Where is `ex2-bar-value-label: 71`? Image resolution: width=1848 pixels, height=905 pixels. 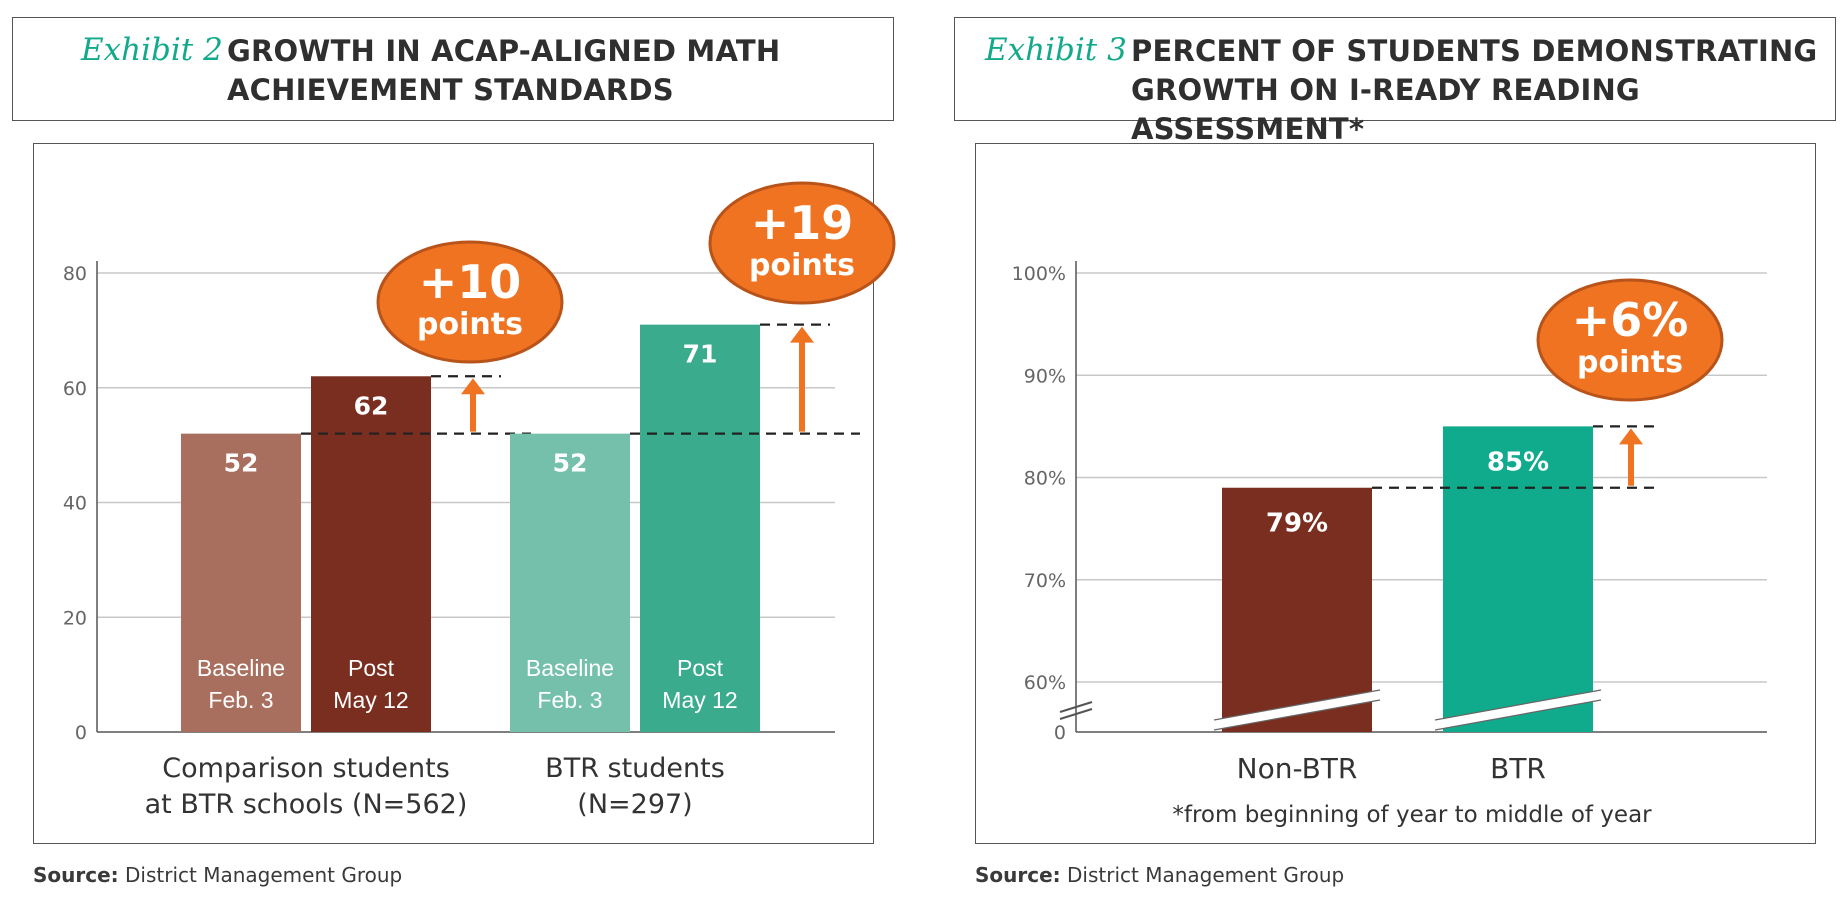 ex2-bar-value-label: 71 is located at coordinates (700, 354).